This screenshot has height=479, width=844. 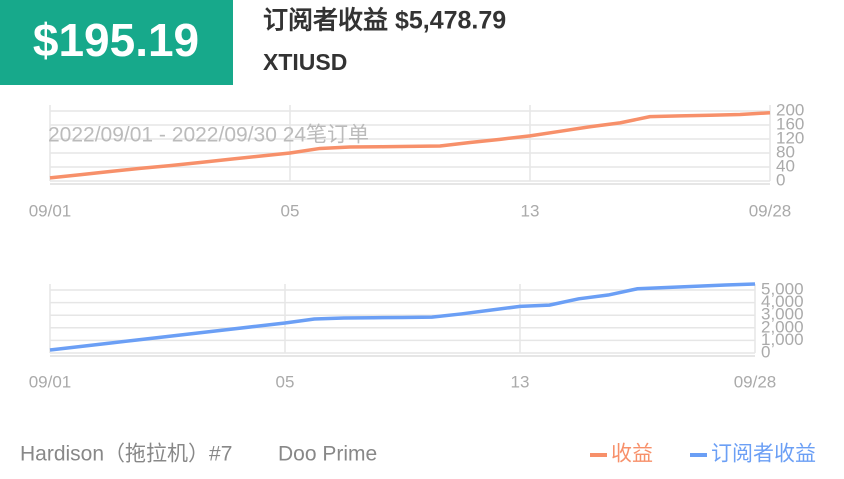 What do you see at coordinates (327, 454) in the screenshot?
I see `broker: Doo Prime` at bounding box center [327, 454].